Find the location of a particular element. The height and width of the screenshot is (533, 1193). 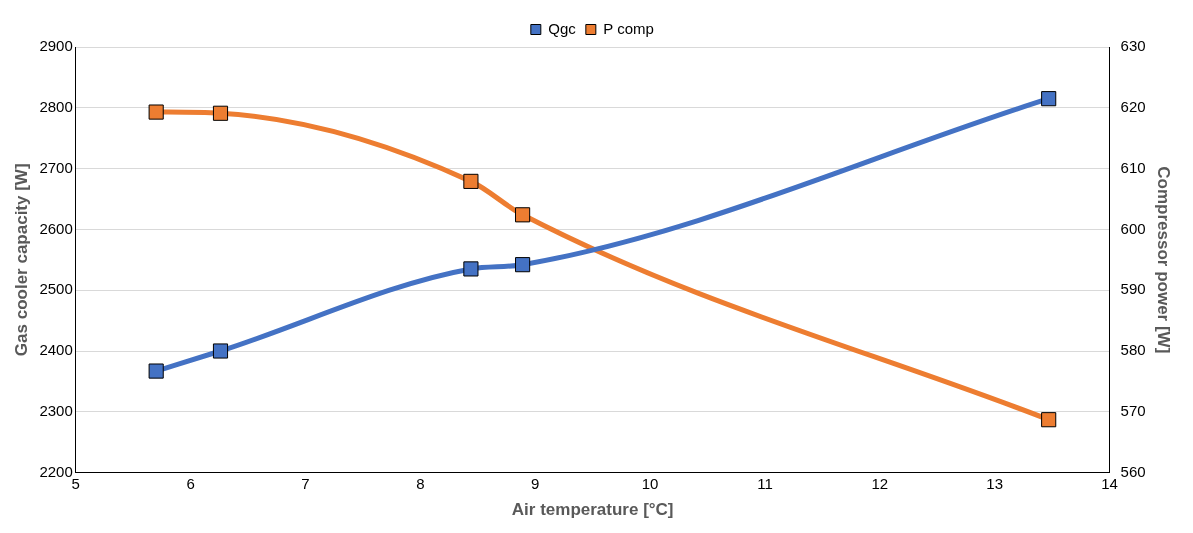

y2-tick-label: 580 is located at coordinates (1133, 350).